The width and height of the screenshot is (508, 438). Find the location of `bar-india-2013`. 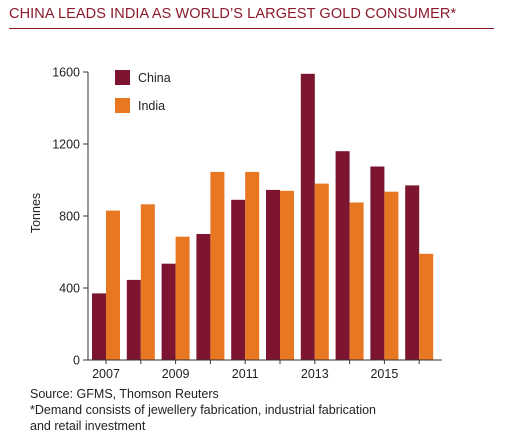

bar-india-2013 is located at coordinates (321, 271).